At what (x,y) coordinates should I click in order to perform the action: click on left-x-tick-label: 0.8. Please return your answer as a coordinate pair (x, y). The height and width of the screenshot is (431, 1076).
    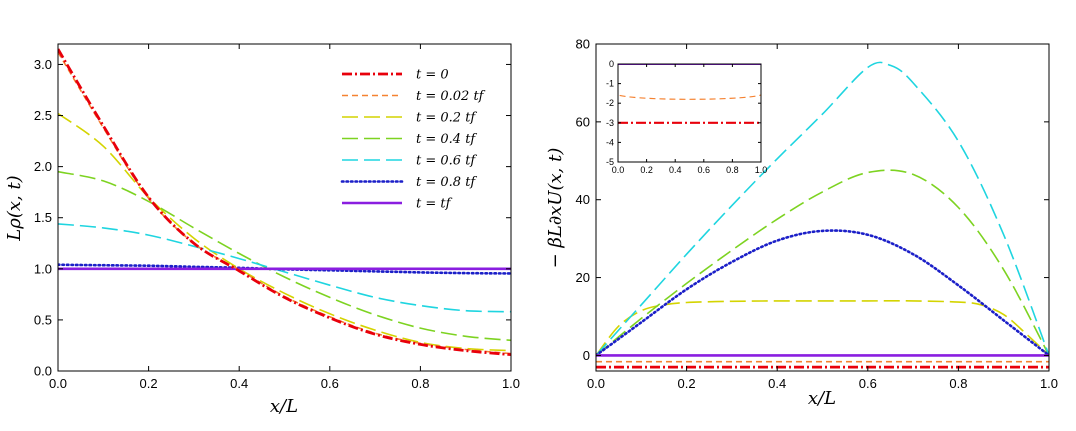
    Looking at the image, I should click on (420, 383).